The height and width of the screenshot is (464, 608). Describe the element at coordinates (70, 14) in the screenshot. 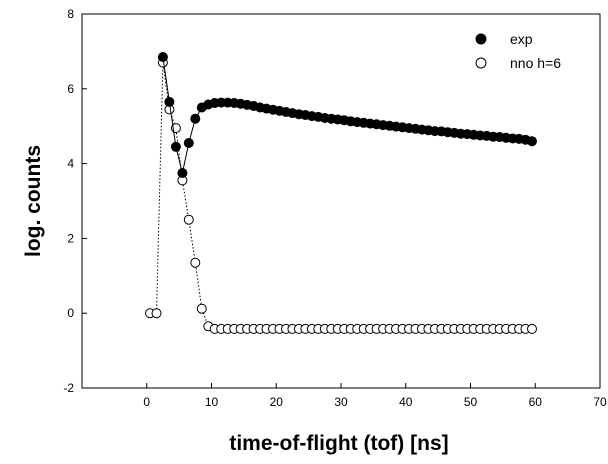

I see `y-tick-label: 8` at that location.